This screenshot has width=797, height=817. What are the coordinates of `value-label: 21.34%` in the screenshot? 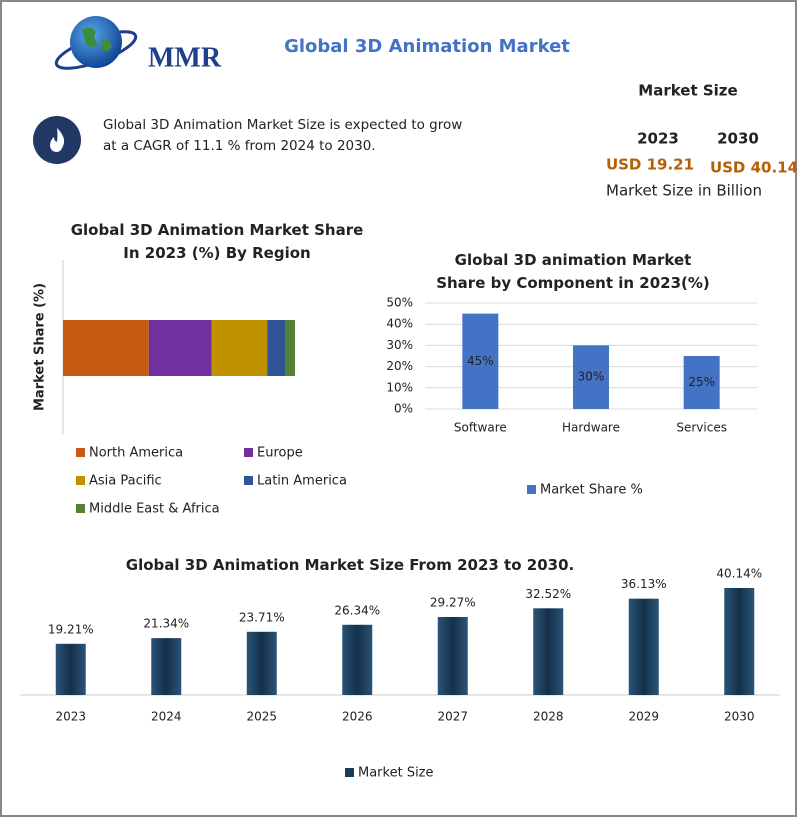 It's located at (166, 624).